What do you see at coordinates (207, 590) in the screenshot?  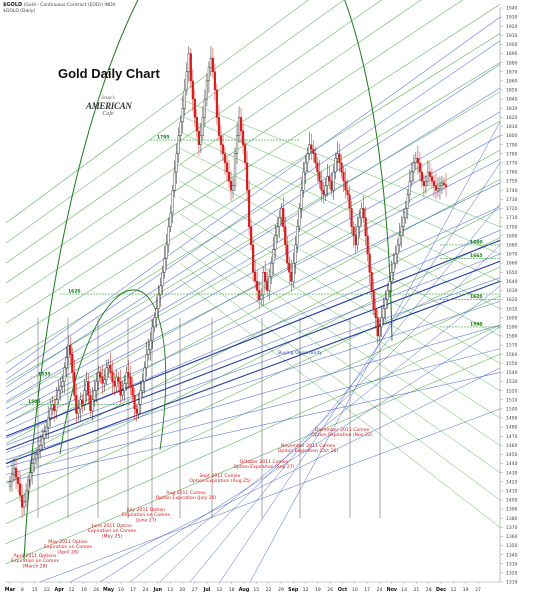 I see `x-tick-label: Jul` at bounding box center [207, 590].